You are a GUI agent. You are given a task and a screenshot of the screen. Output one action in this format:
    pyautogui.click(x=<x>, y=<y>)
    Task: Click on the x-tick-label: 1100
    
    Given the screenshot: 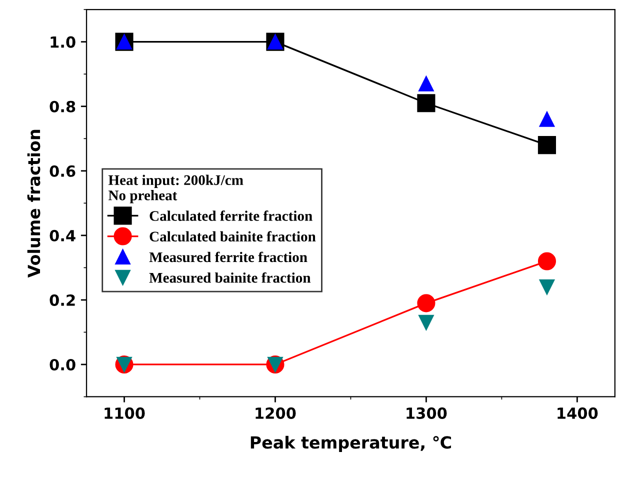 What is the action you would take?
    pyautogui.click(x=124, y=413)
    